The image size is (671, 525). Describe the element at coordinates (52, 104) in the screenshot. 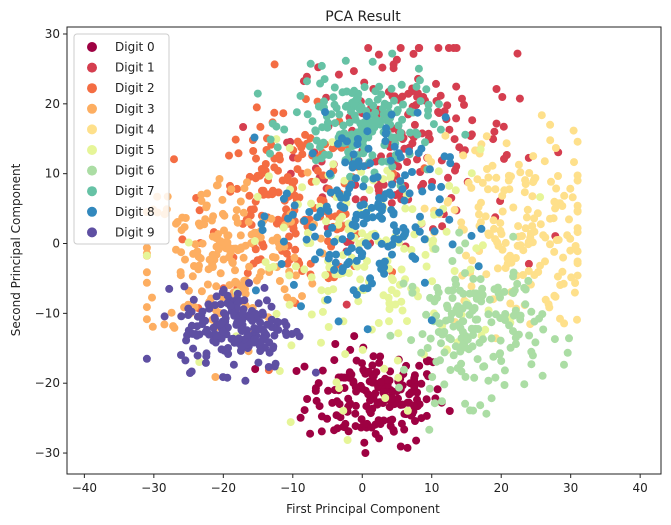

I see `y-tick-label: 20` at that location.